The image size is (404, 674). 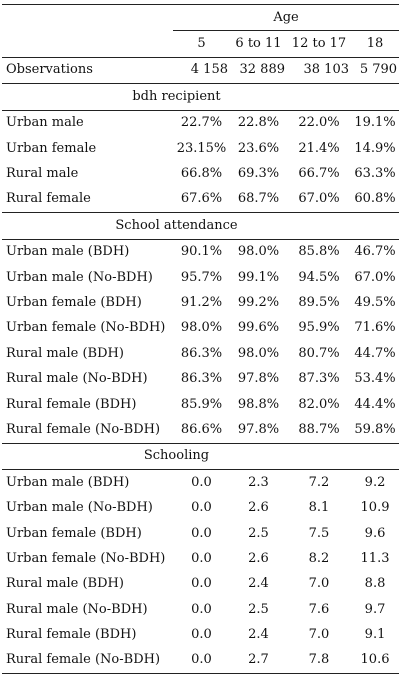 I want to click on section-header-row: bdh recipient, so click(x=201, y=97).